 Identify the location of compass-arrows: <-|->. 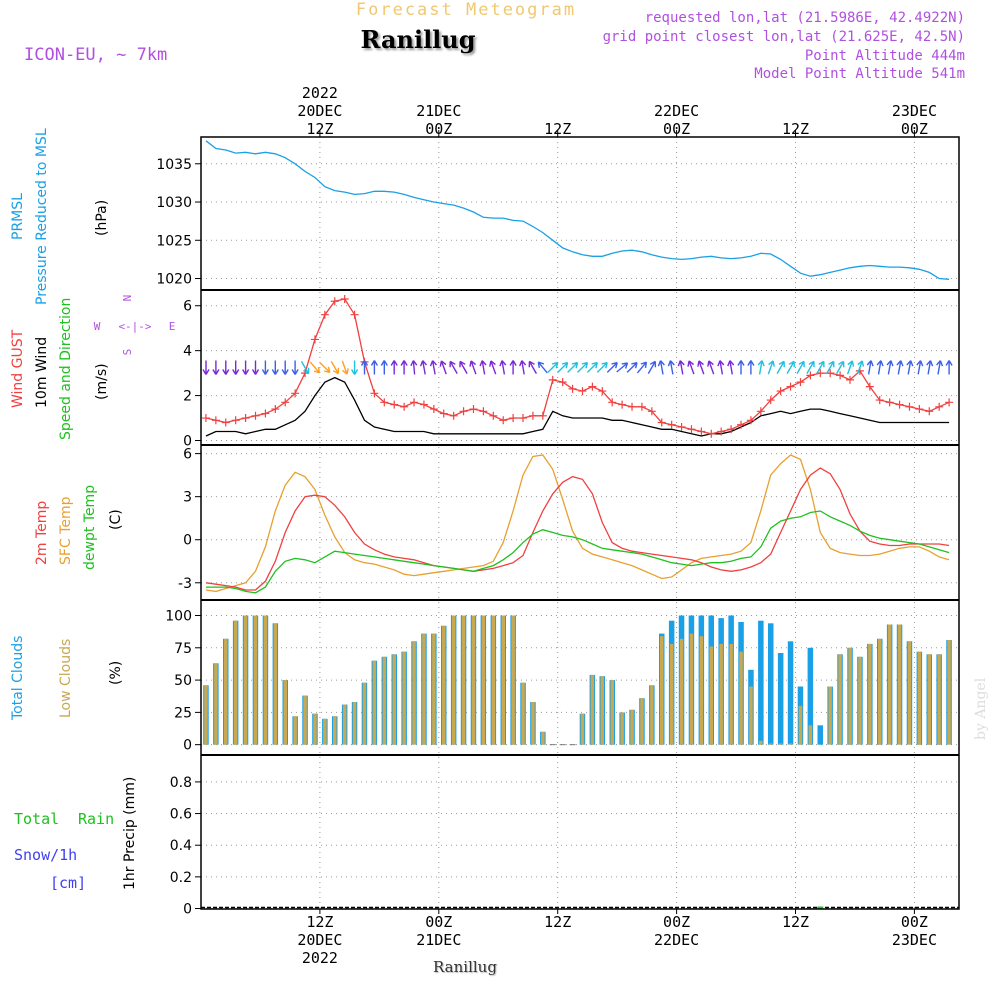
(134, 326).